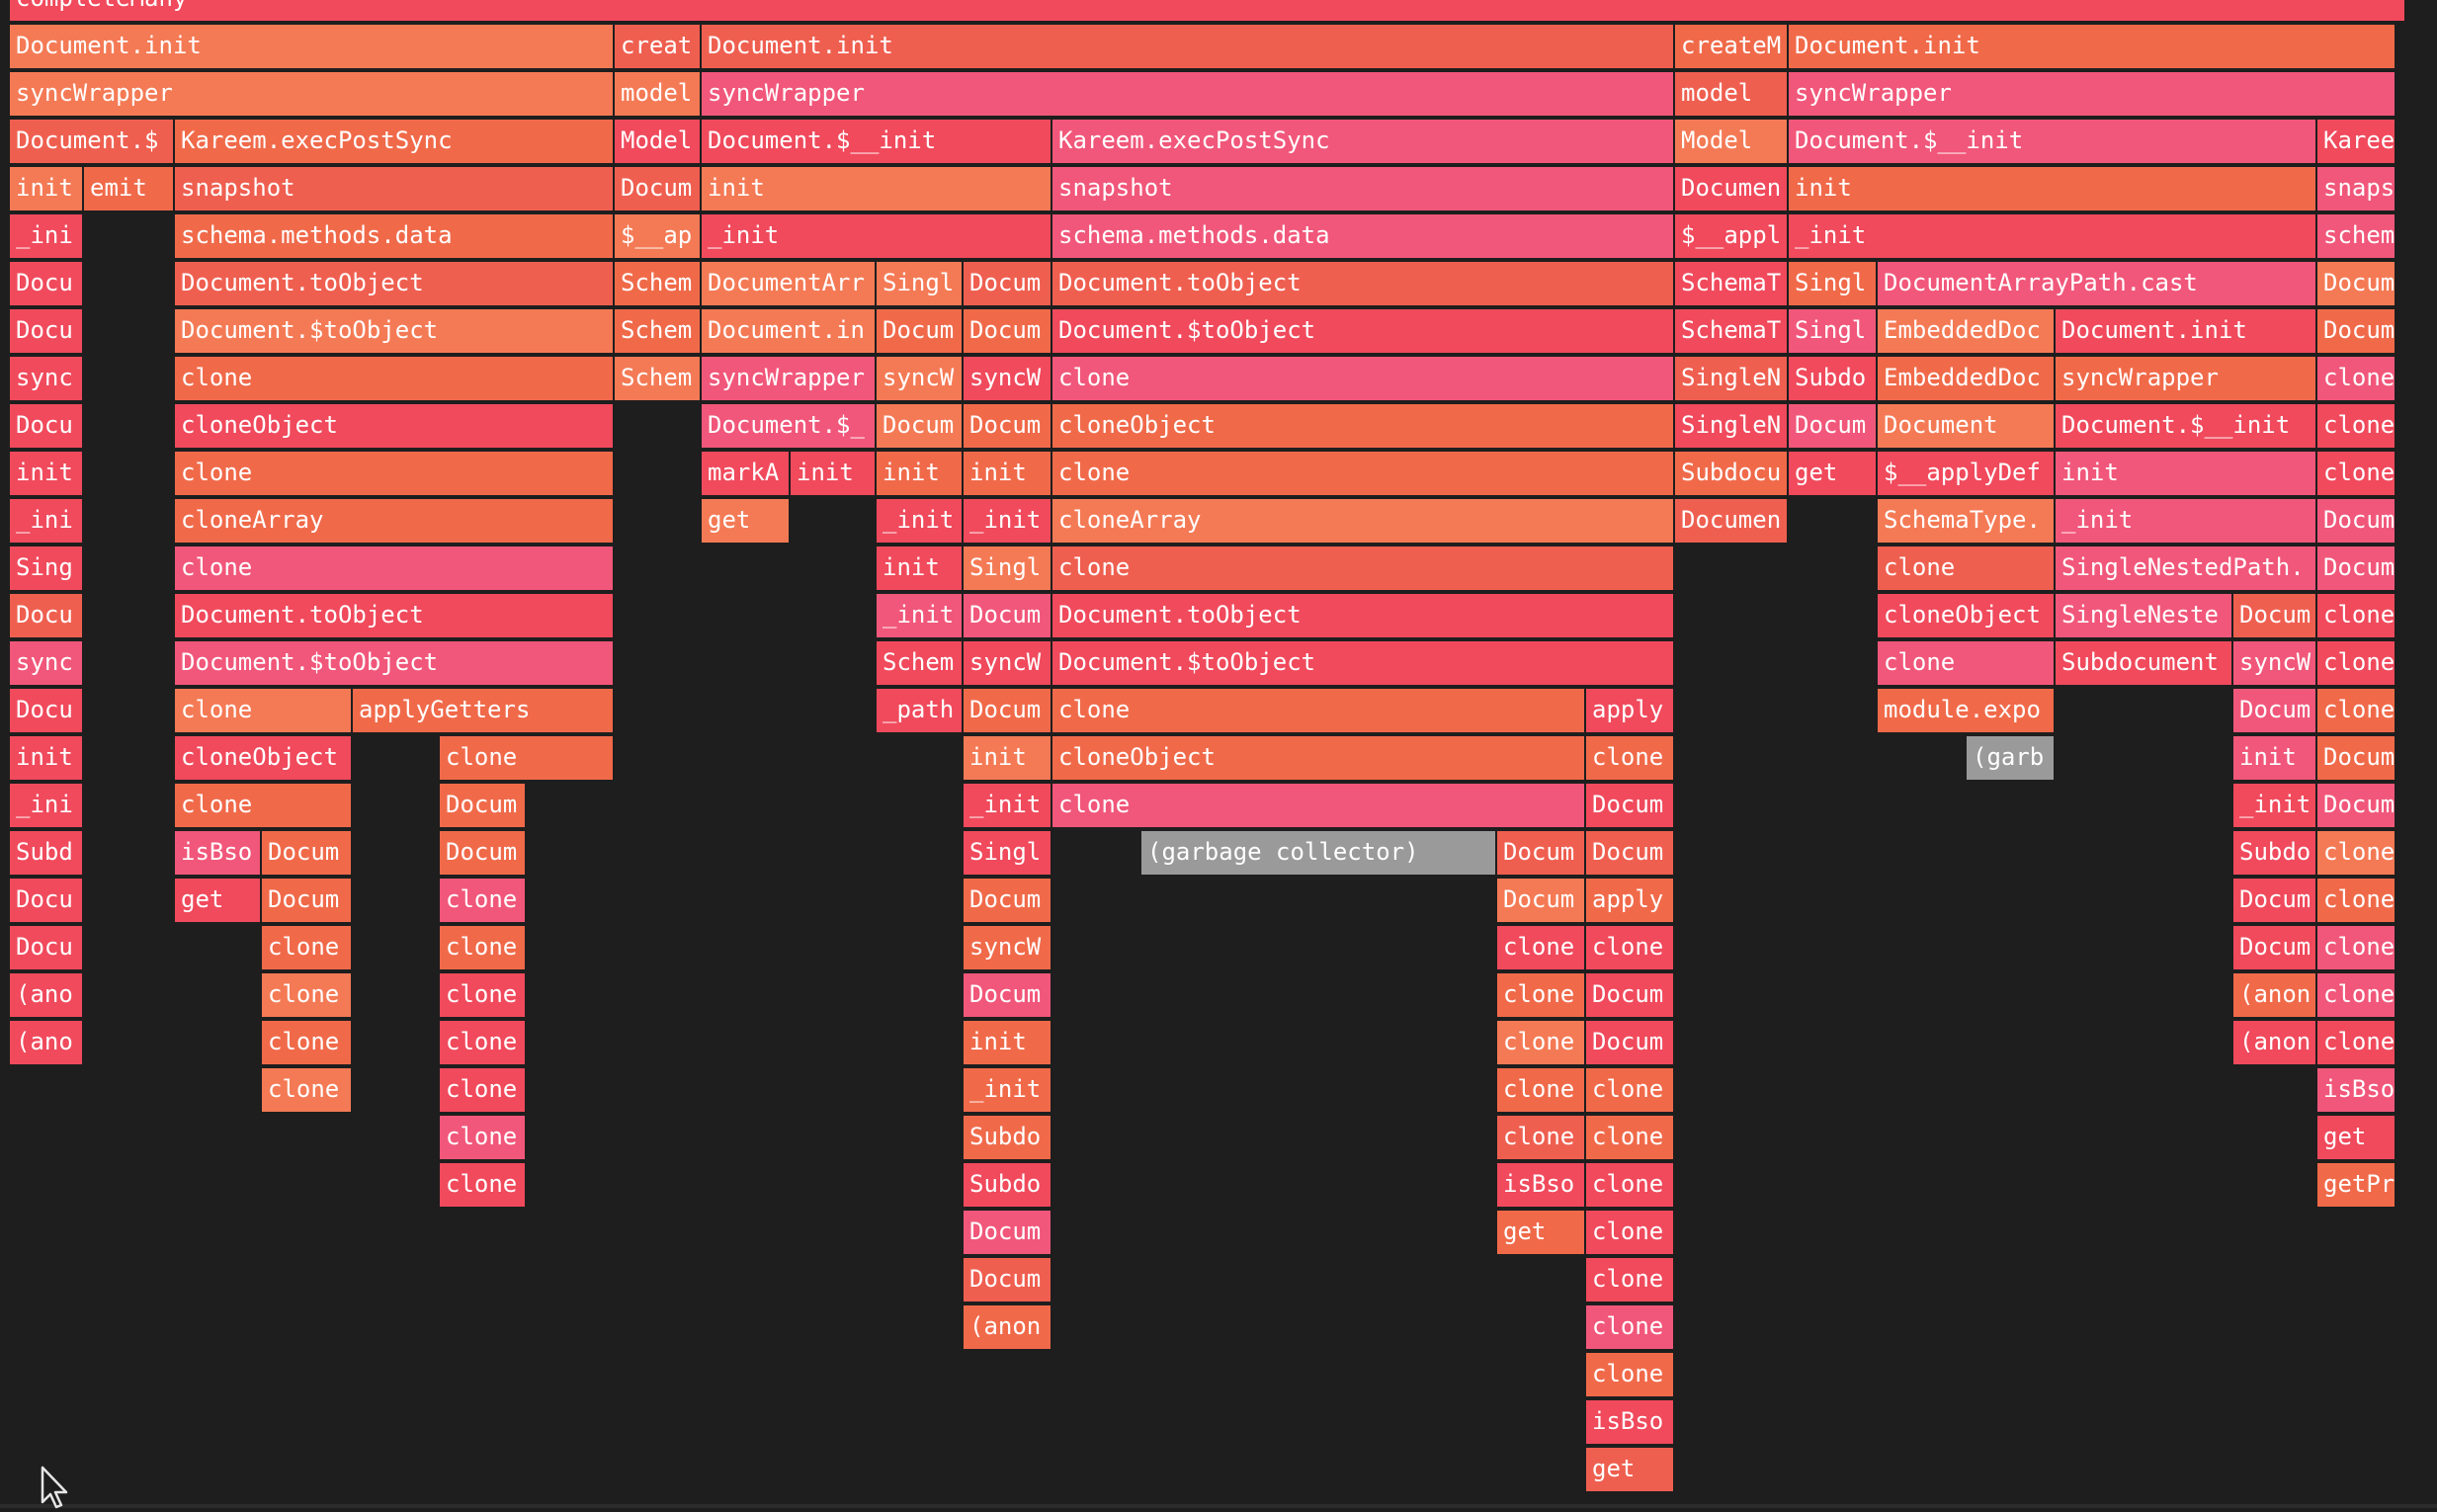 The image size is (2437, 1512). I want to click on stack-frame: Document.$__init, so click(2053, 142).